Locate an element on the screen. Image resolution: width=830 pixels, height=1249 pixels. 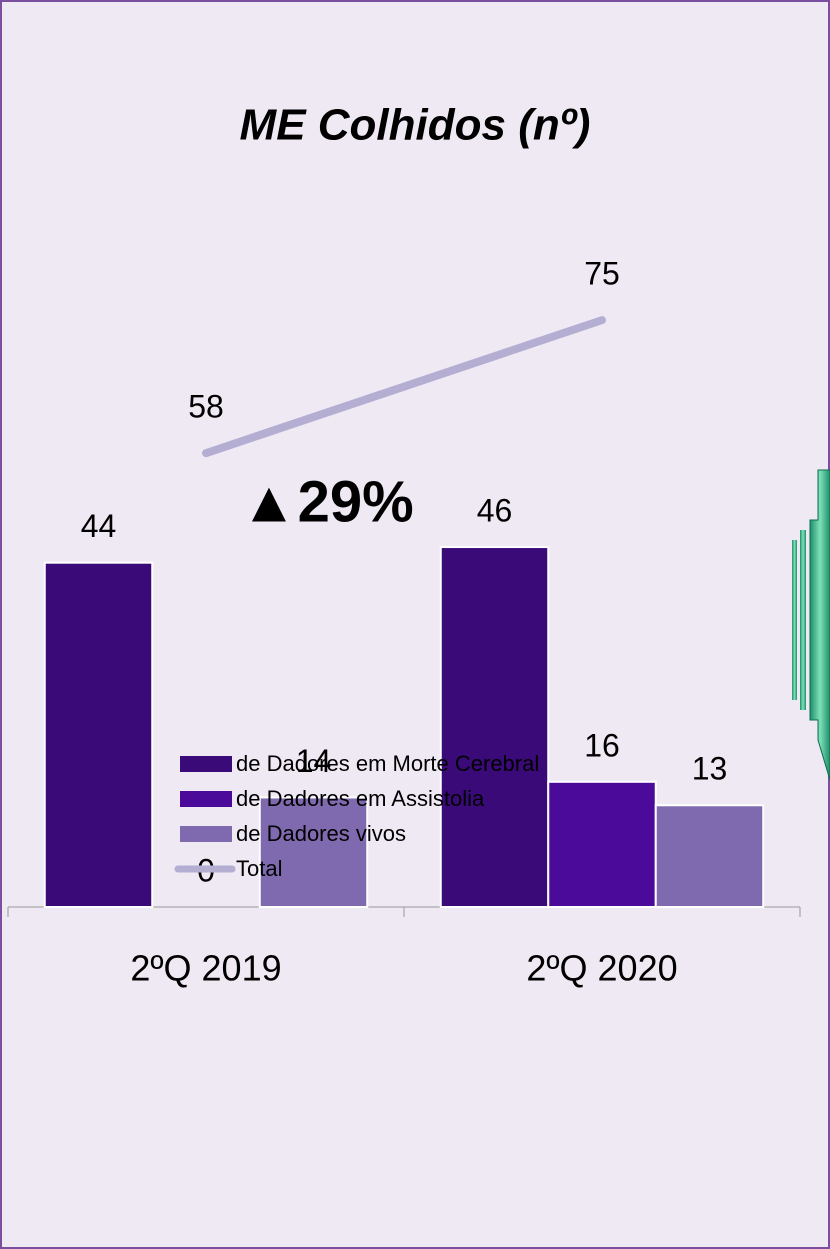
legend-label: Total is located at coordinates (259, 868).